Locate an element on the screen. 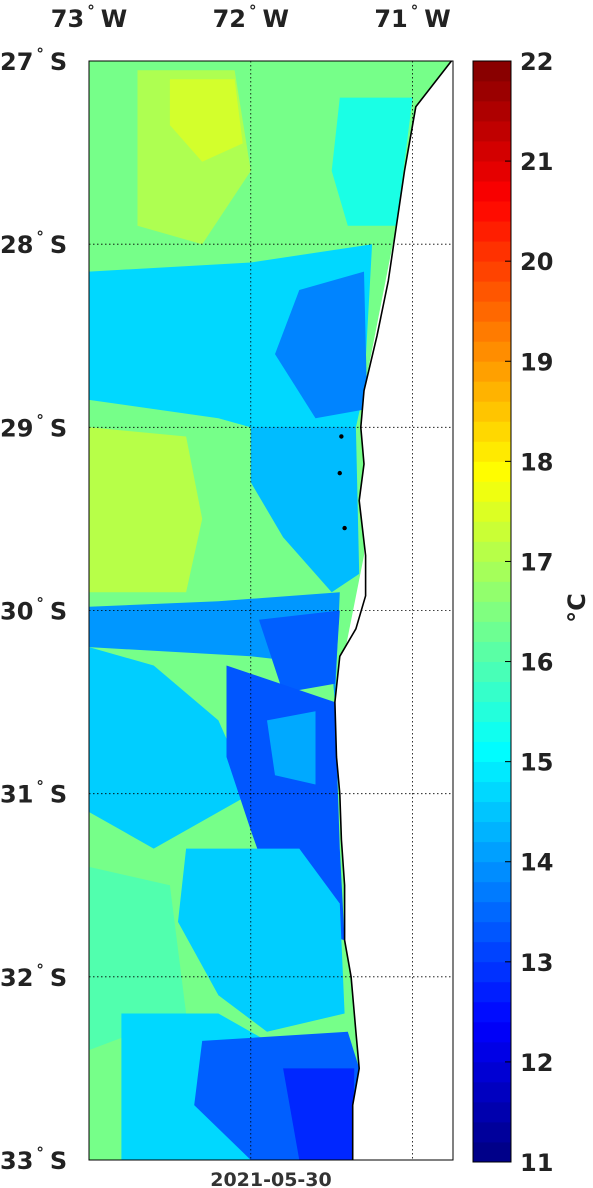  colorbar-tick-label: 21 is located at coordinates (536, 162).